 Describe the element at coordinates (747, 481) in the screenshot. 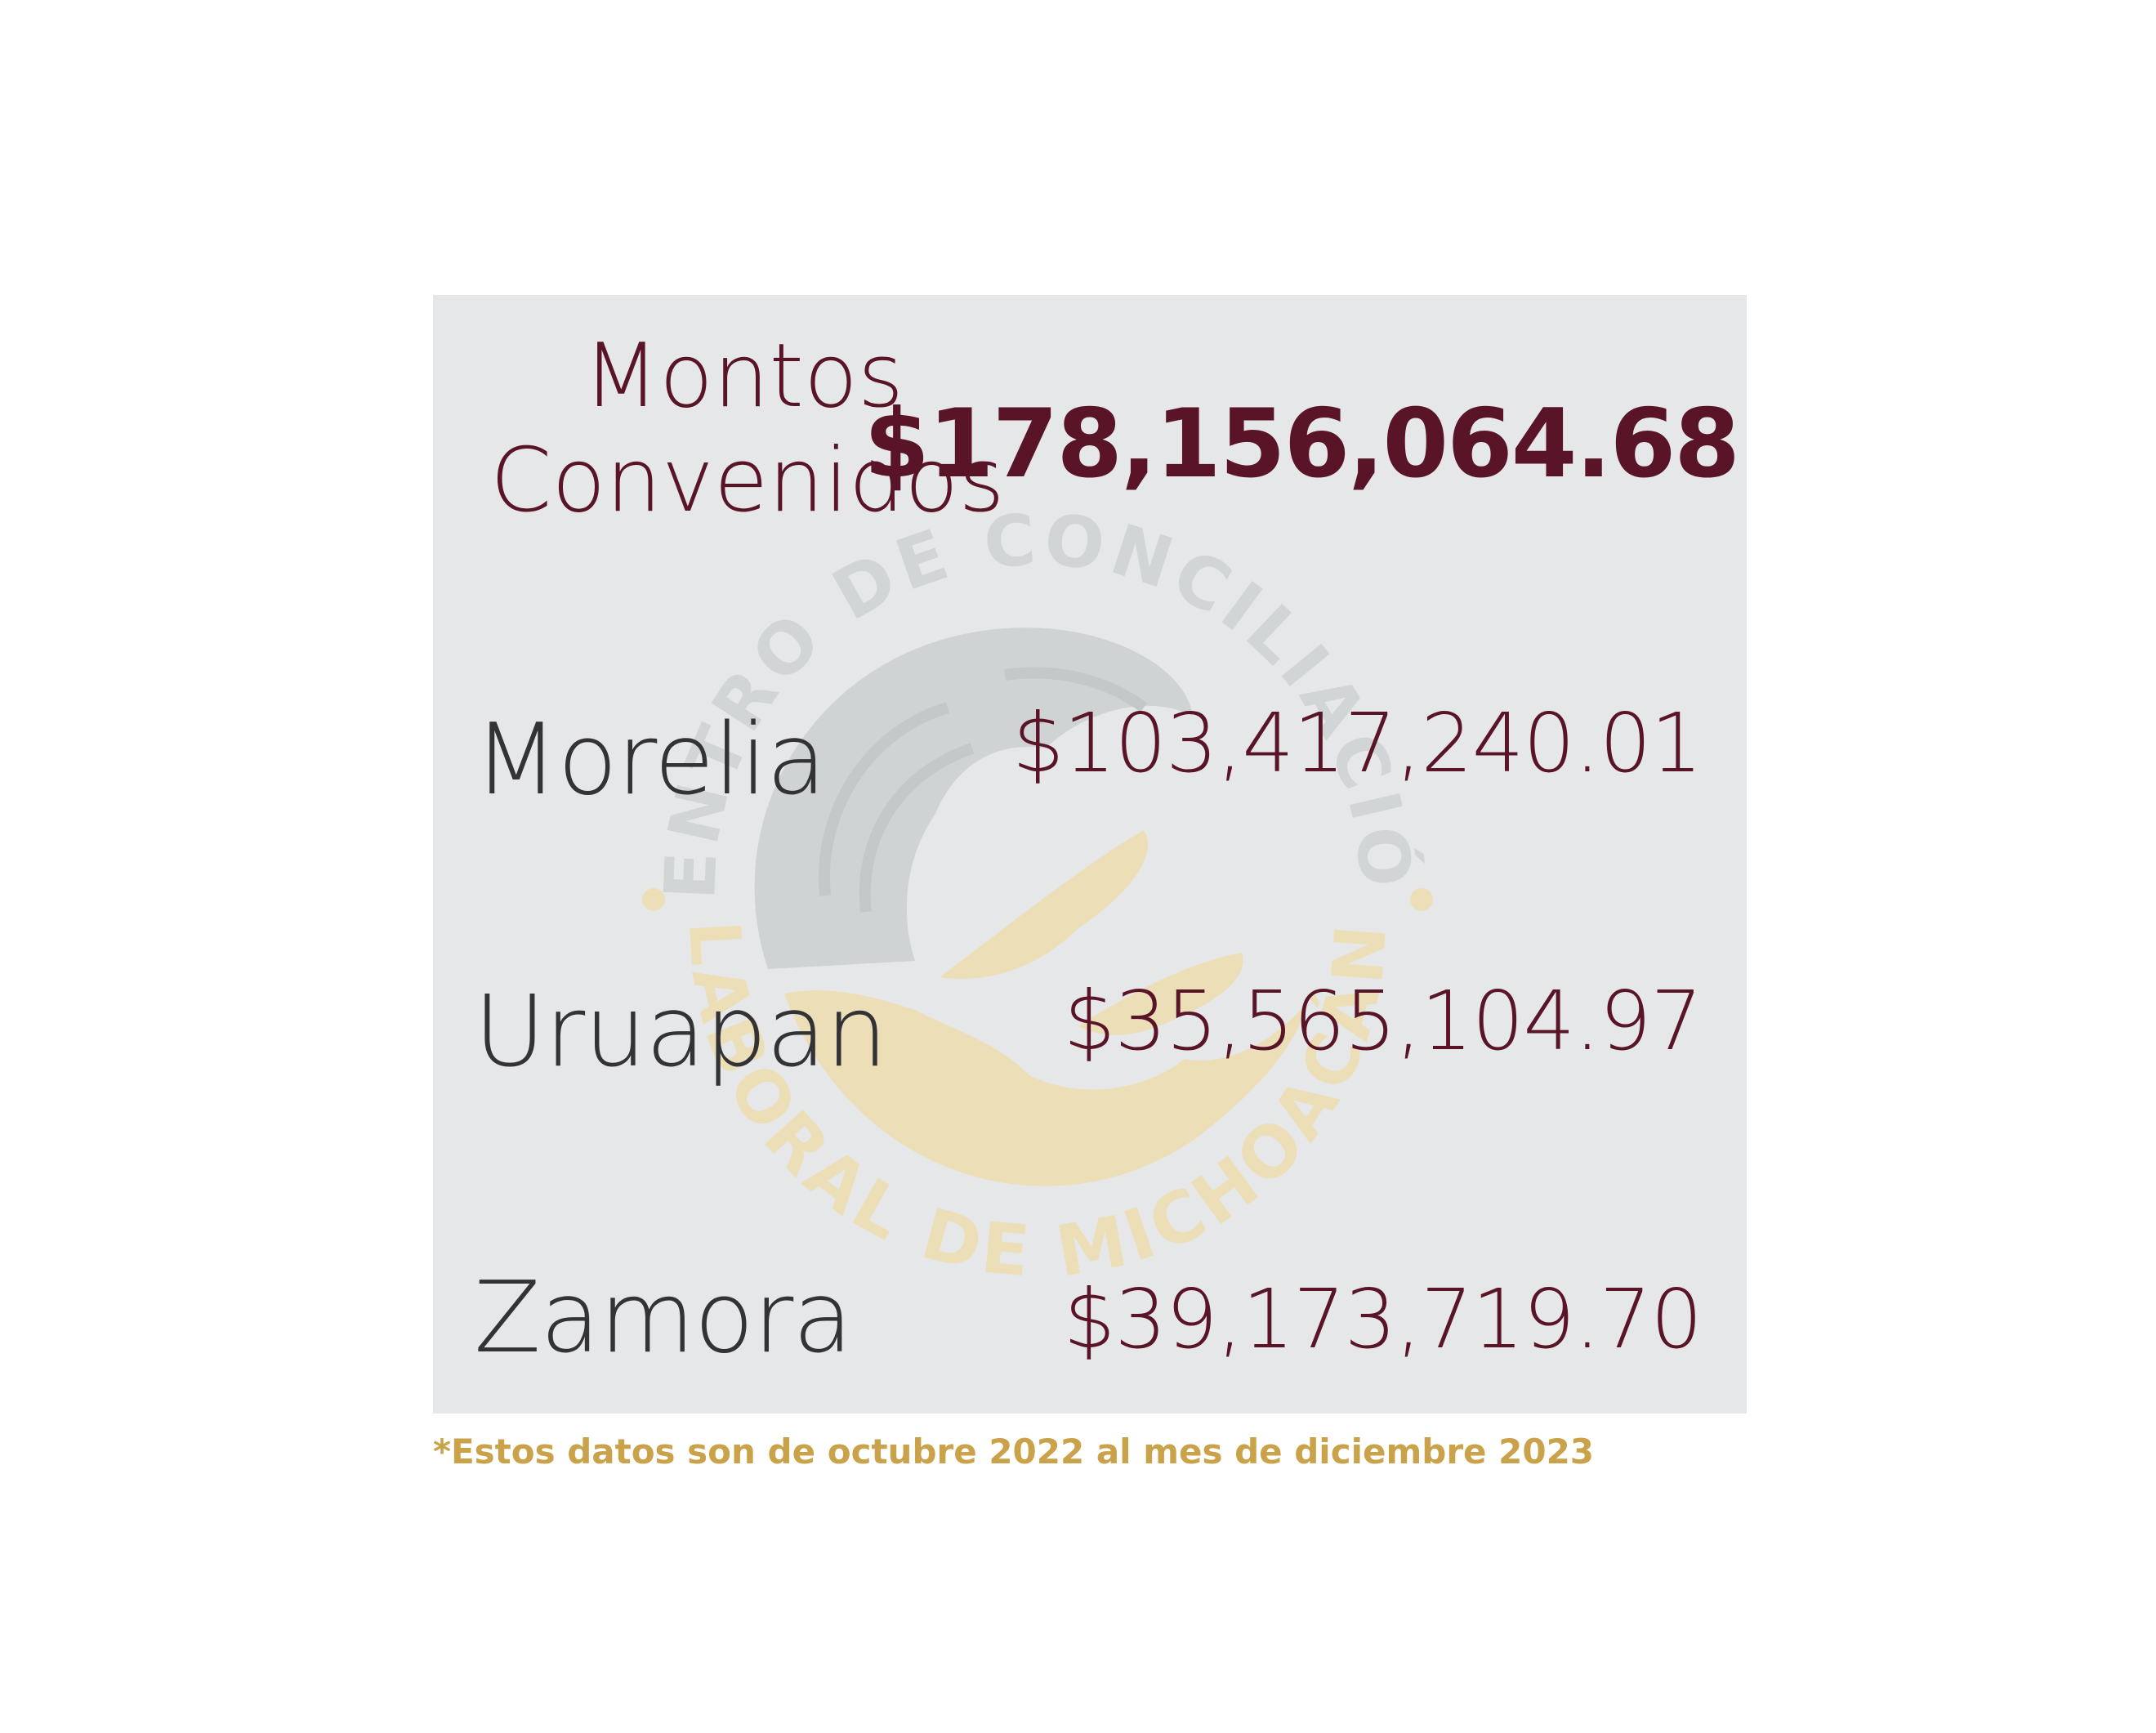

I see `title-line-2: Convenidos` at that location.